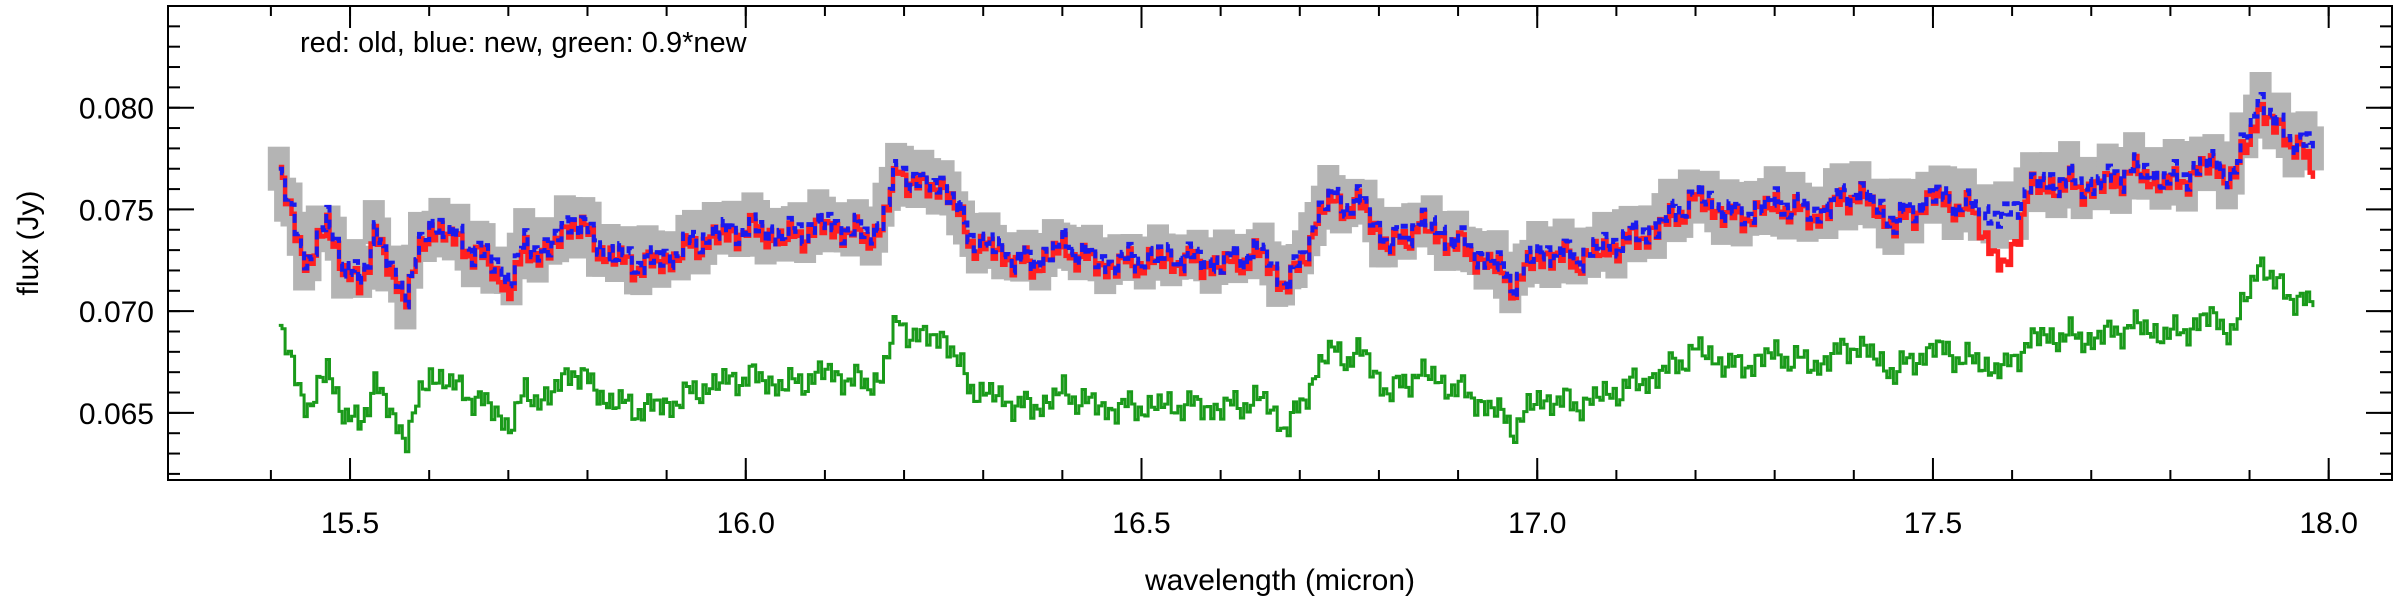  I want to click on x-tick-label: 16.5, so click(1141, 523).